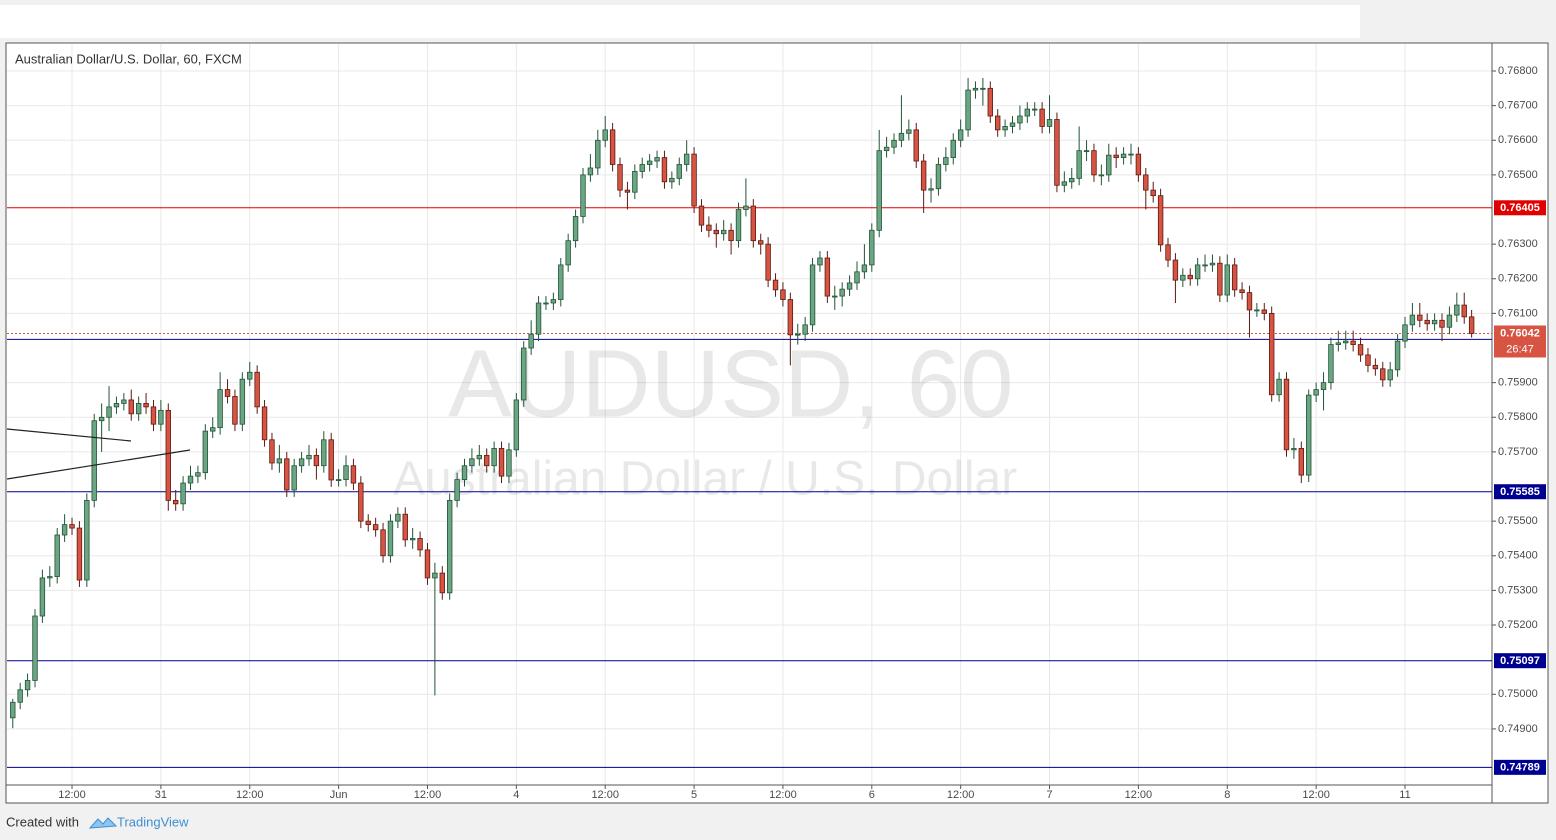 This screenshot has width=1556, height=840. Describe the element at coordinates (705, 479) in the screenshot. I see `watermark-subtitle: Australian Dollar / U.S. Dollar` at that location.